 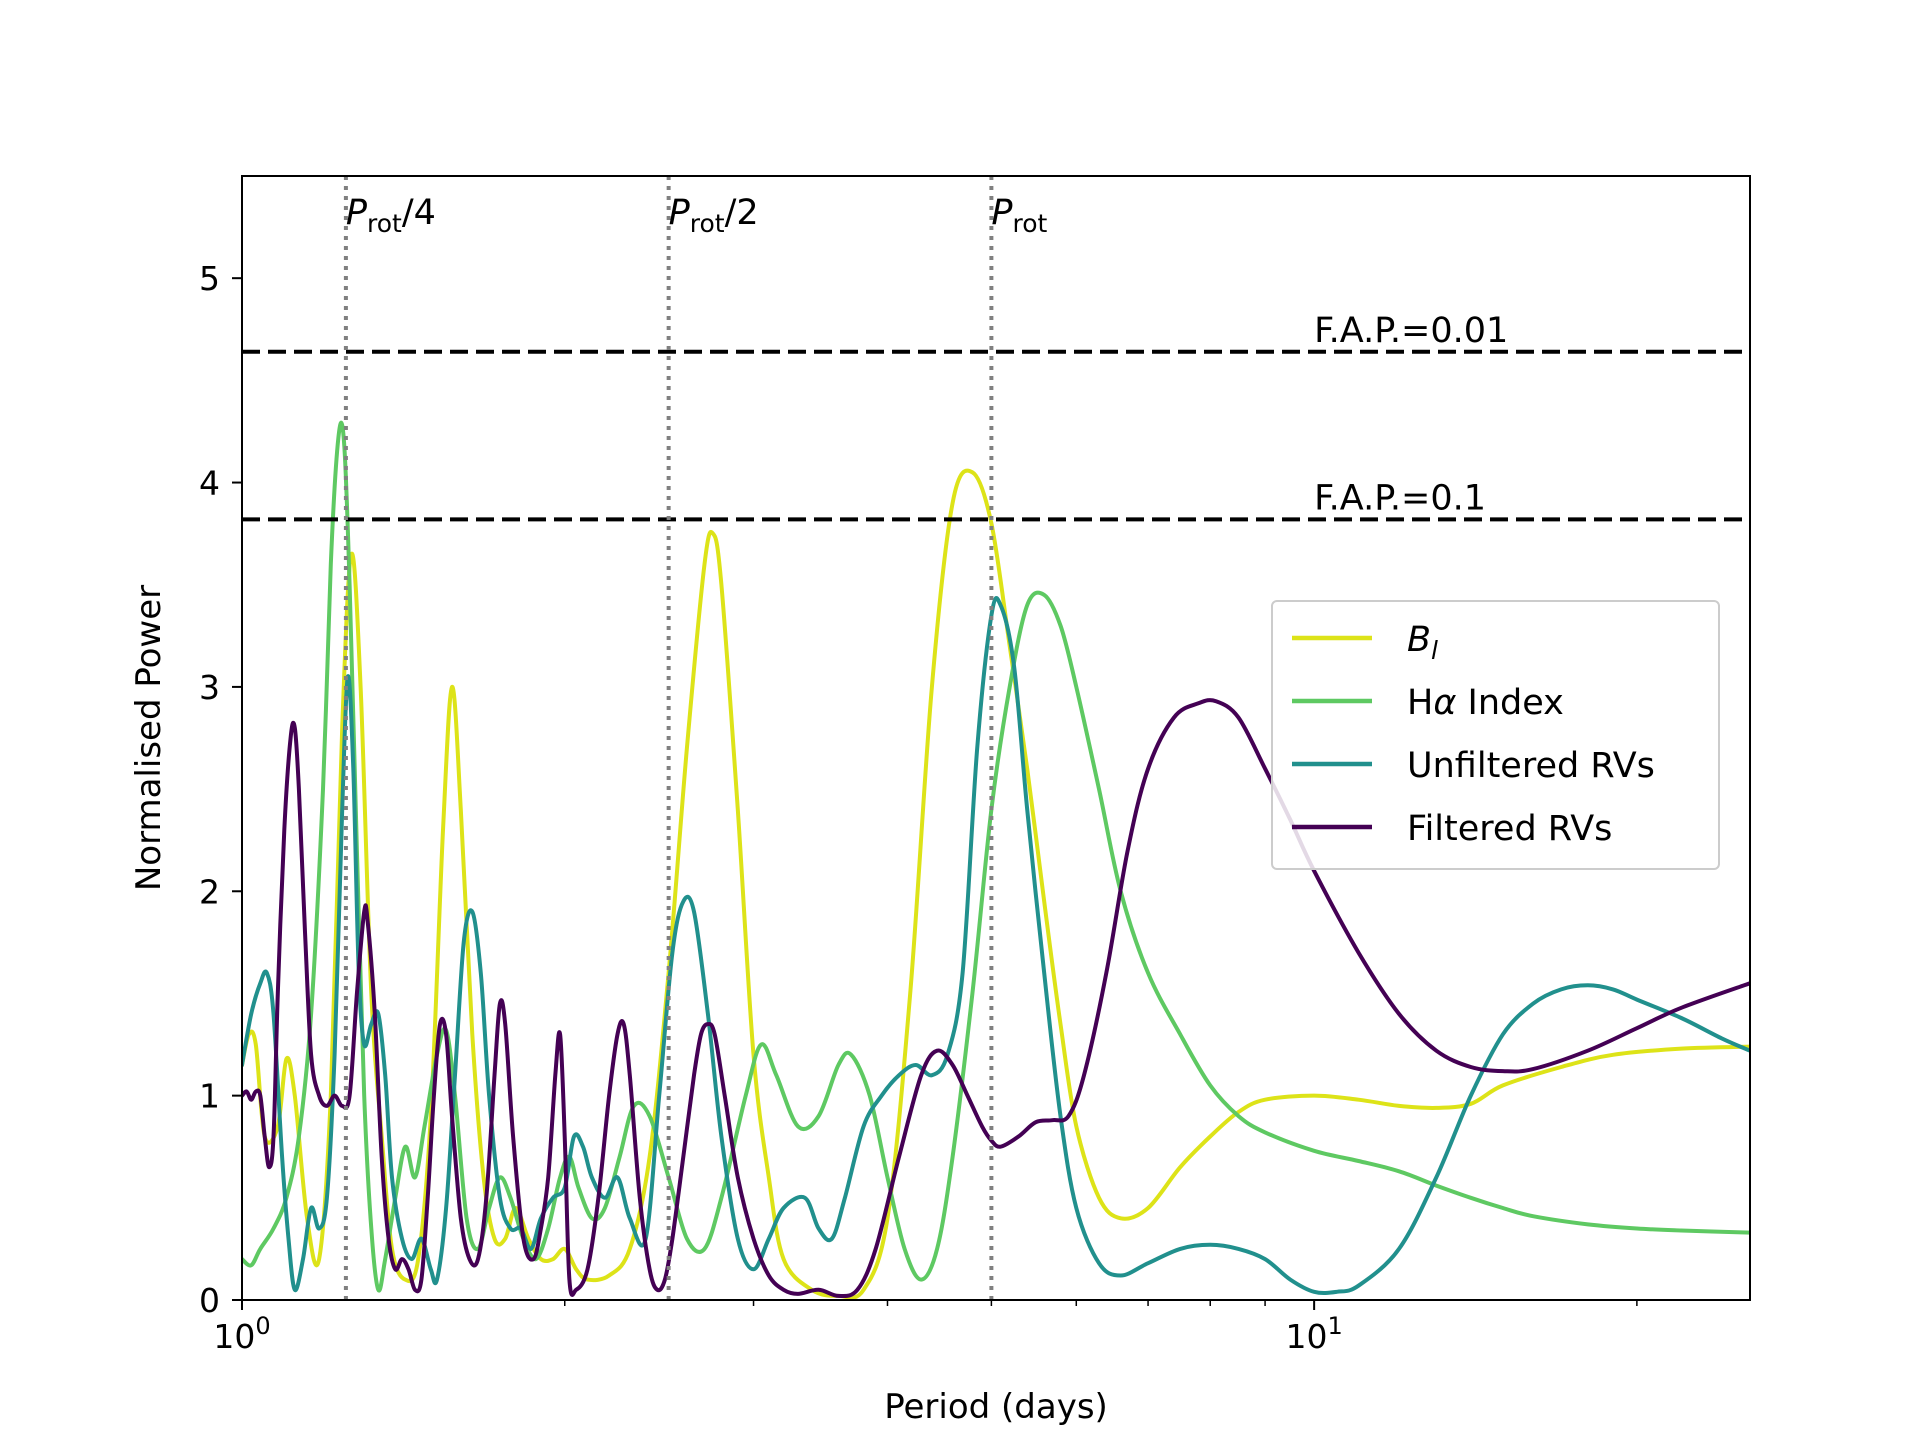 What do you see at coordinates (209, 1300) in the screenshot?
I see `y-tick-label-0: 0` at bounding box center [209, 1300].